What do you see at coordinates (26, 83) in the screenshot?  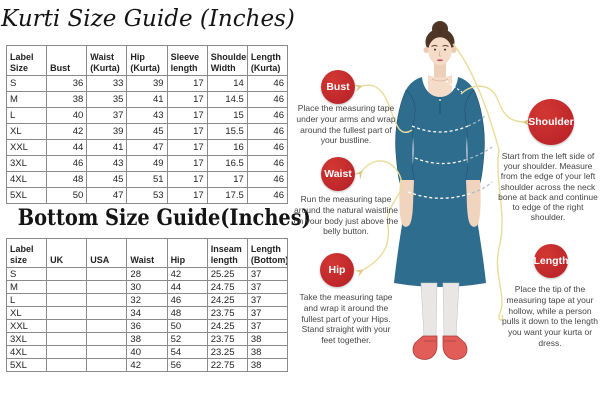 I see `kurti-table-cell: S` at bounding box center [26, 83].